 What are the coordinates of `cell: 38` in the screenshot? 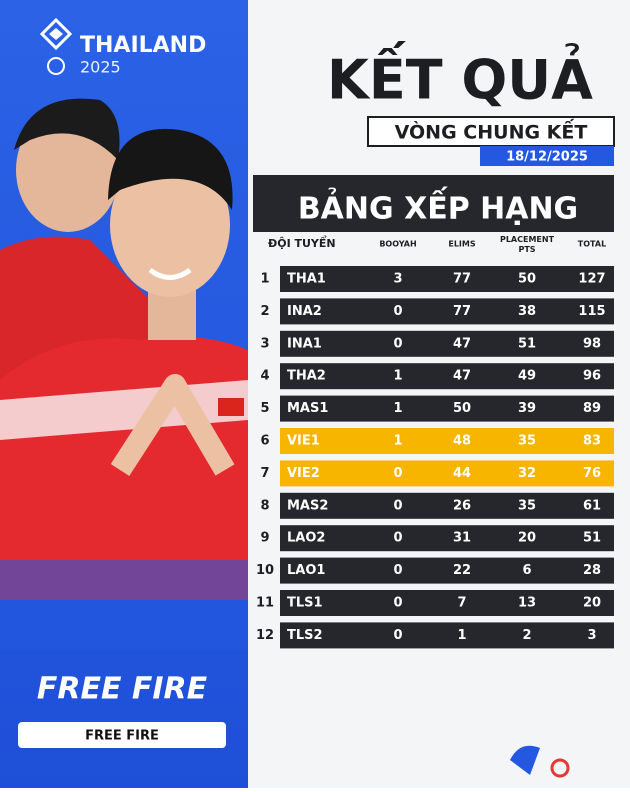 It's located at (527, 311).